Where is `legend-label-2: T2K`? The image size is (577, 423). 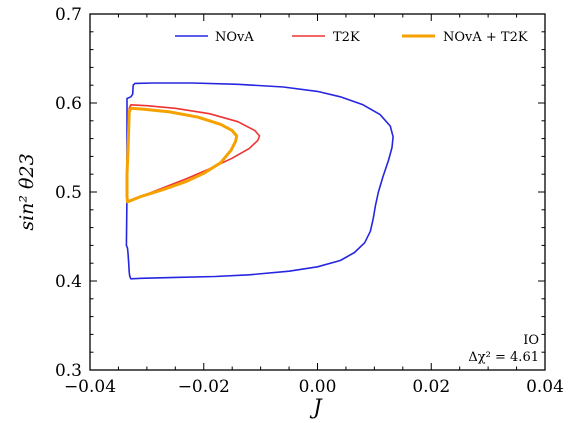
legend-label-2: T2K is located at coordinates (346, 37).